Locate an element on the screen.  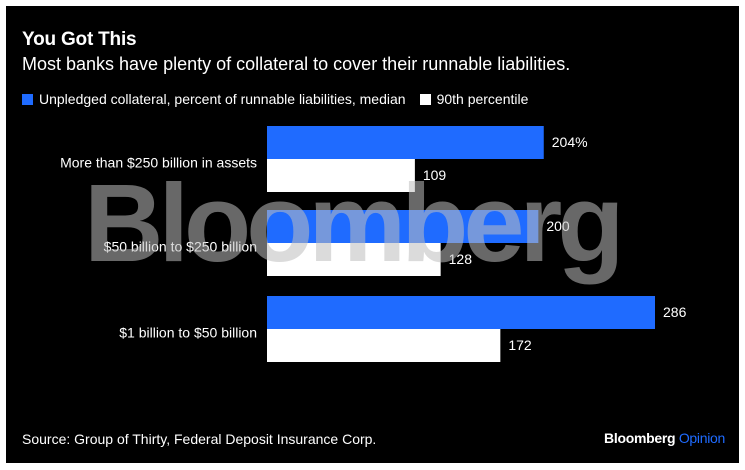
data-label-median-2: 200 is located at coordinates (558, 226).